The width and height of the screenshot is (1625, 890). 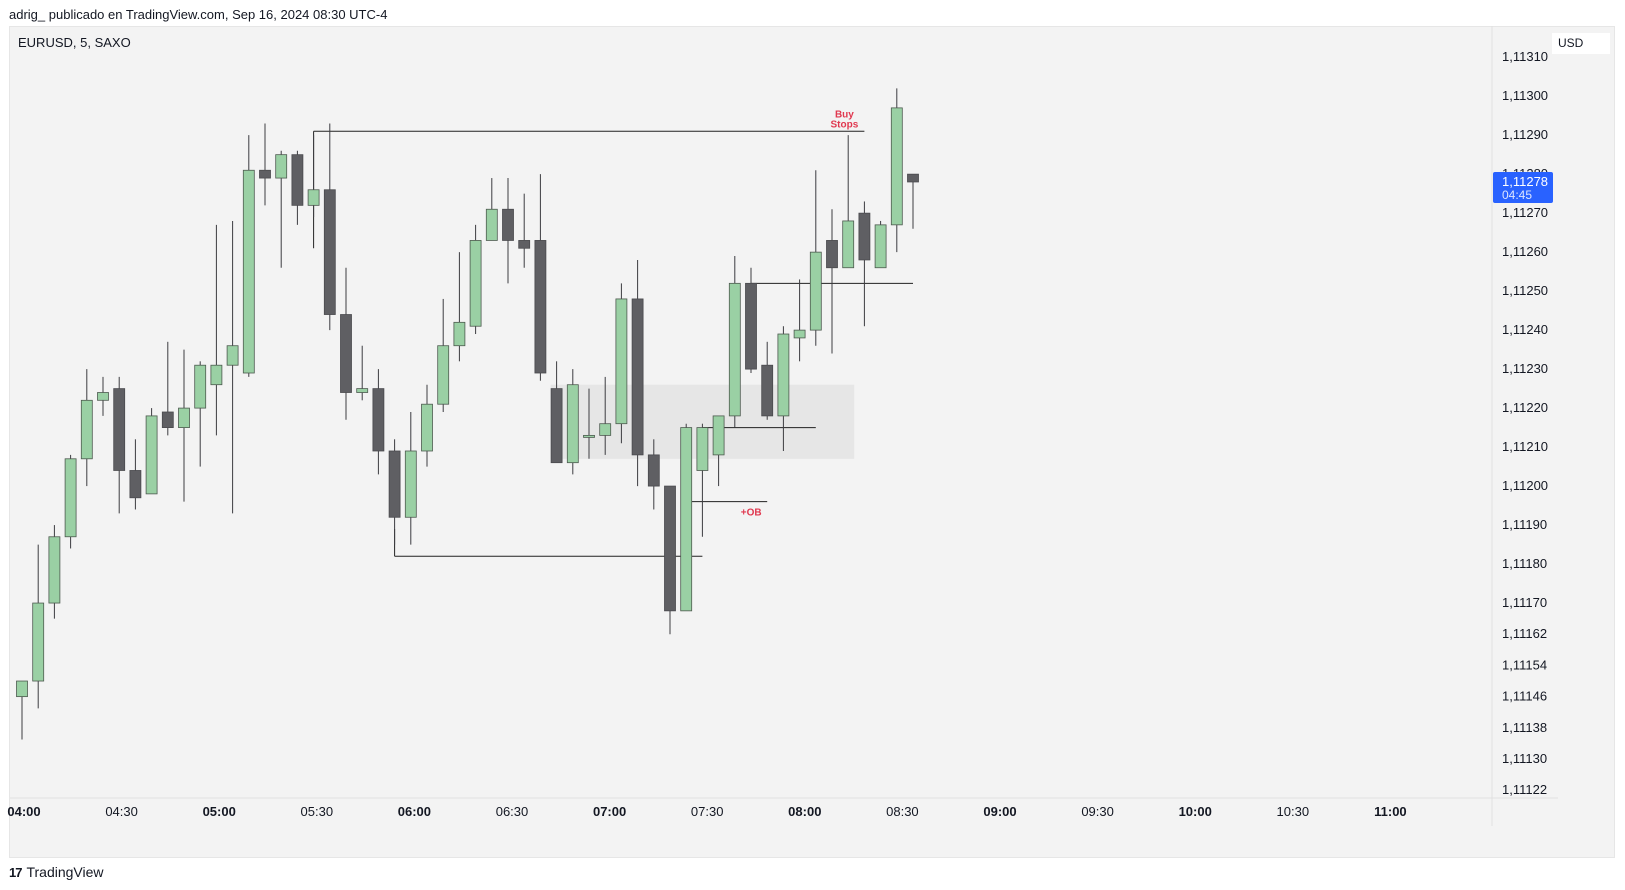 I want to click on time-tick-label: 07:00, so click(x=609, y=811).